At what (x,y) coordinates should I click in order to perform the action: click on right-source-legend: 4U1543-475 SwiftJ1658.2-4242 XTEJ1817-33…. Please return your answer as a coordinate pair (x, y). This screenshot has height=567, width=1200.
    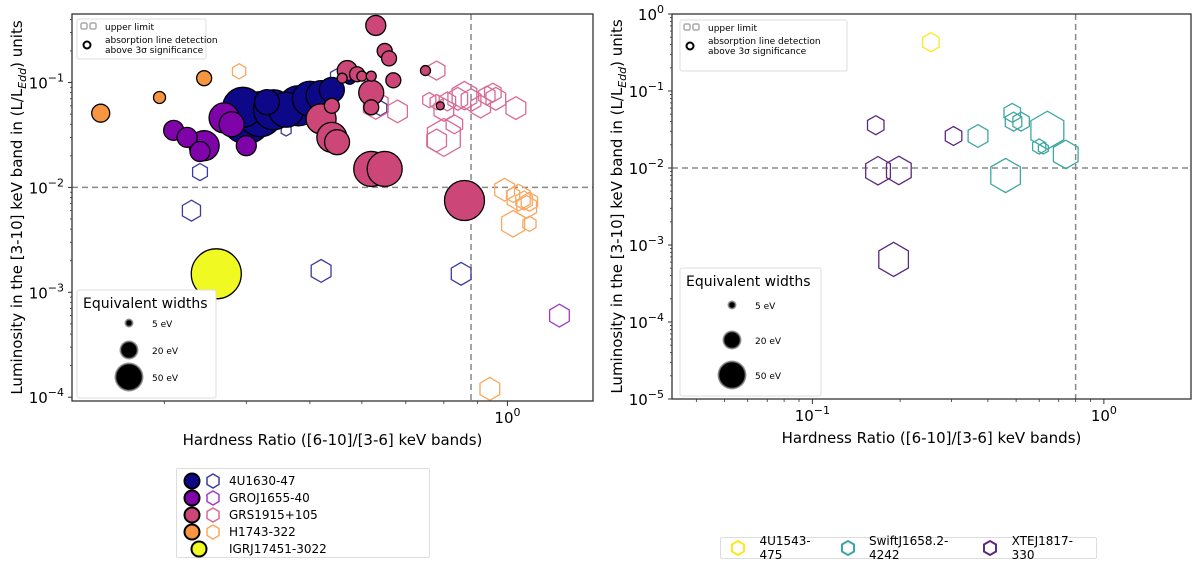
    Looking at the image, I should click on (908, 548).